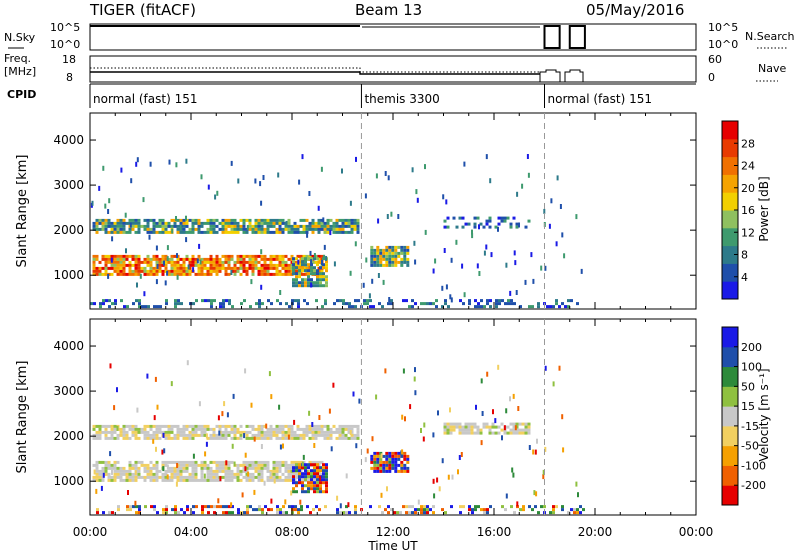  What do you see at coordinates (68, 230) in the screenshot?
I see `y-tick-label-1: 2000` at bounding box center [68, 230].